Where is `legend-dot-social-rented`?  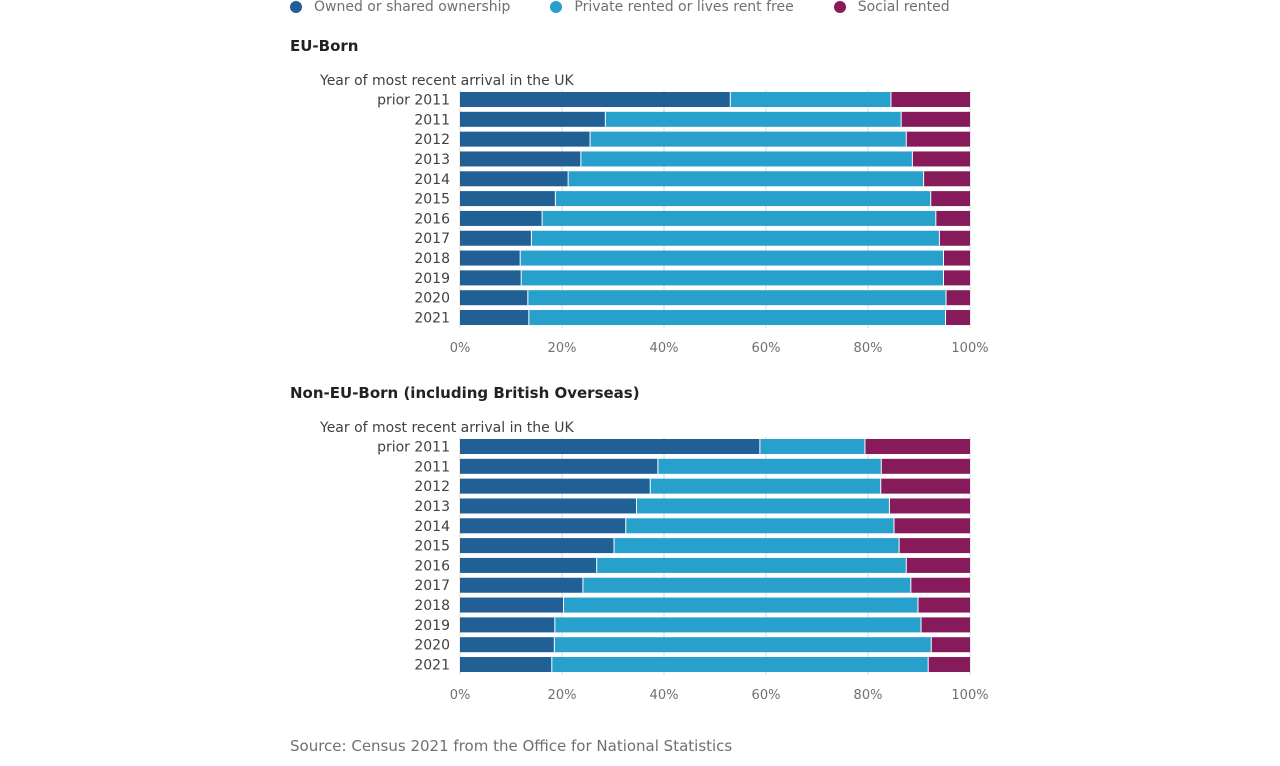 legend-dot-social-rented is located at coordinates (839, 7).